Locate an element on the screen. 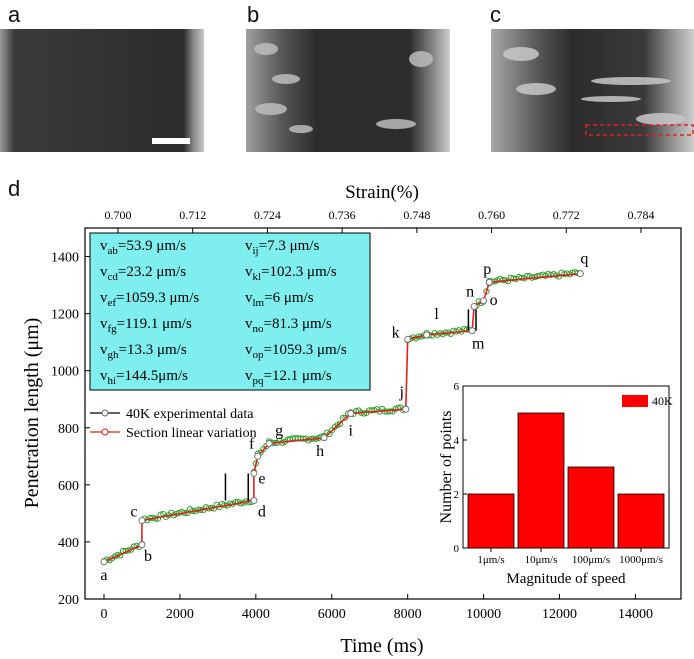  section-point-c is located at coordinates (142, 521).